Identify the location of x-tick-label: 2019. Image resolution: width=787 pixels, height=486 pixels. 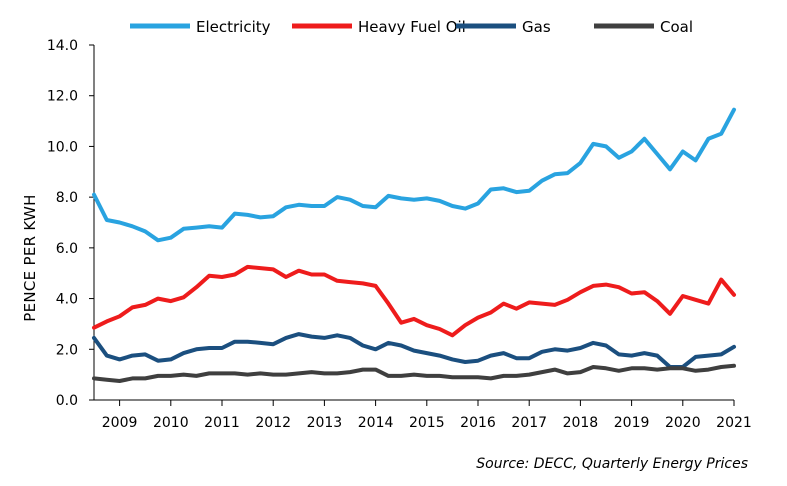
(632, 423).